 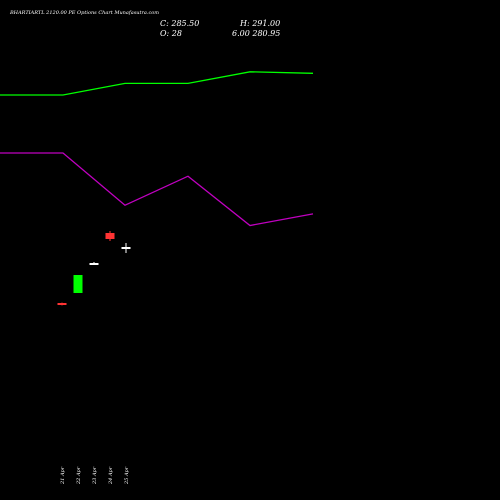 What do you see at coordinates (127, 475) in the screenshot?
I see `x-tick-label: 25 Apr` at bounding box center [127, 475].